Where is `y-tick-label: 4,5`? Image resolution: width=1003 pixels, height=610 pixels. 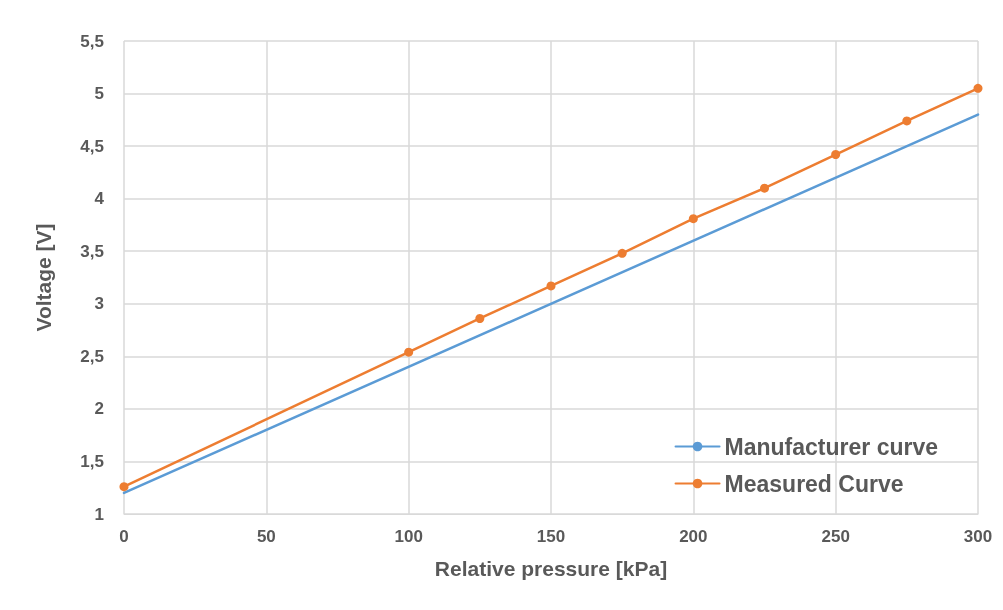
y-tick-label: 4,5 is located at coordinates (92, 146).